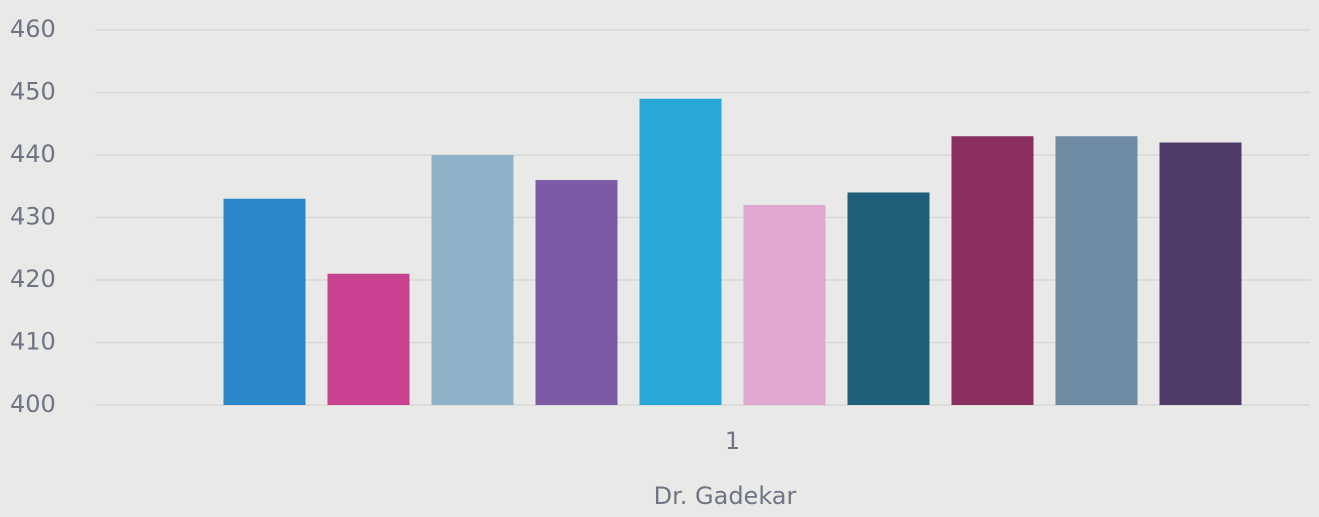 The height and width of the screenshot is (517, 1319). What do you see at coordinates (33, 154) in the screenshot?
I see `y-tick-label: 440` at bounding box center [33, 154].